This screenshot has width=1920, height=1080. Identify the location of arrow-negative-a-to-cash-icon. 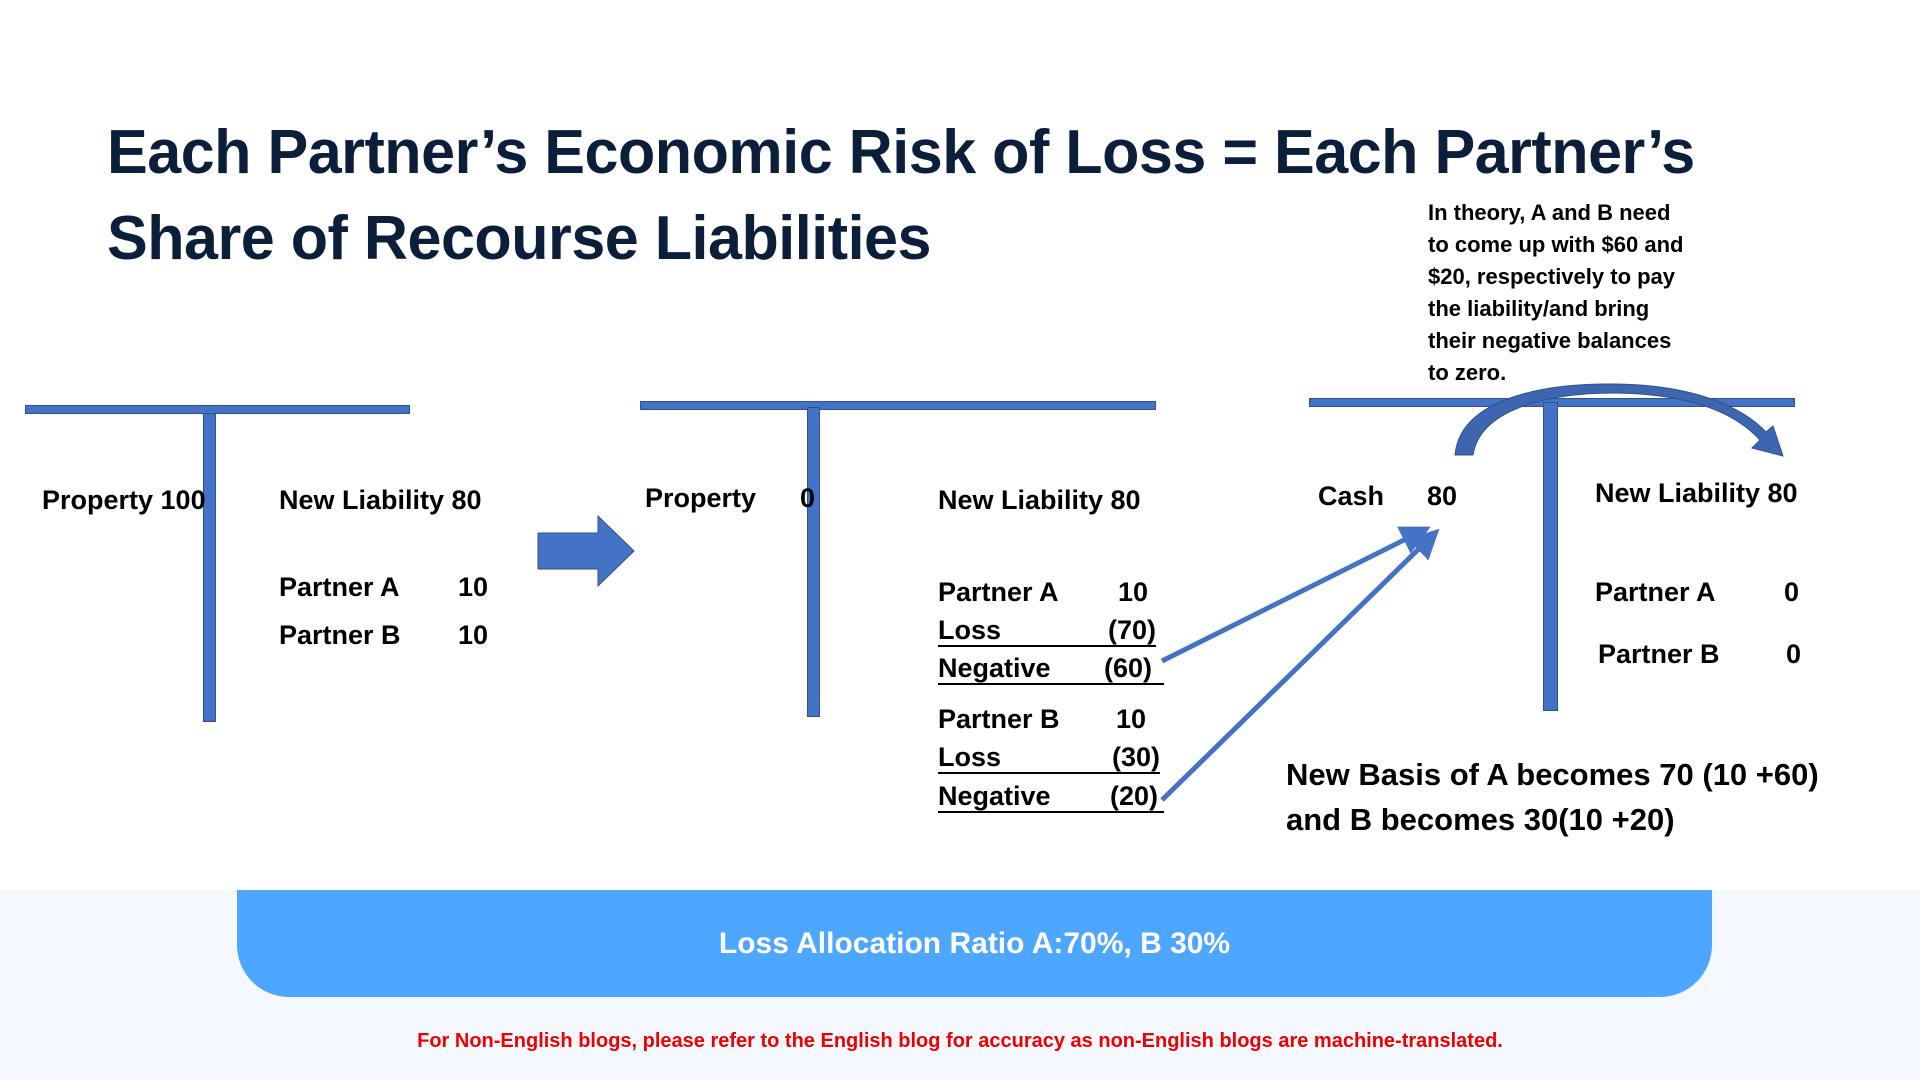
(1295, 595).